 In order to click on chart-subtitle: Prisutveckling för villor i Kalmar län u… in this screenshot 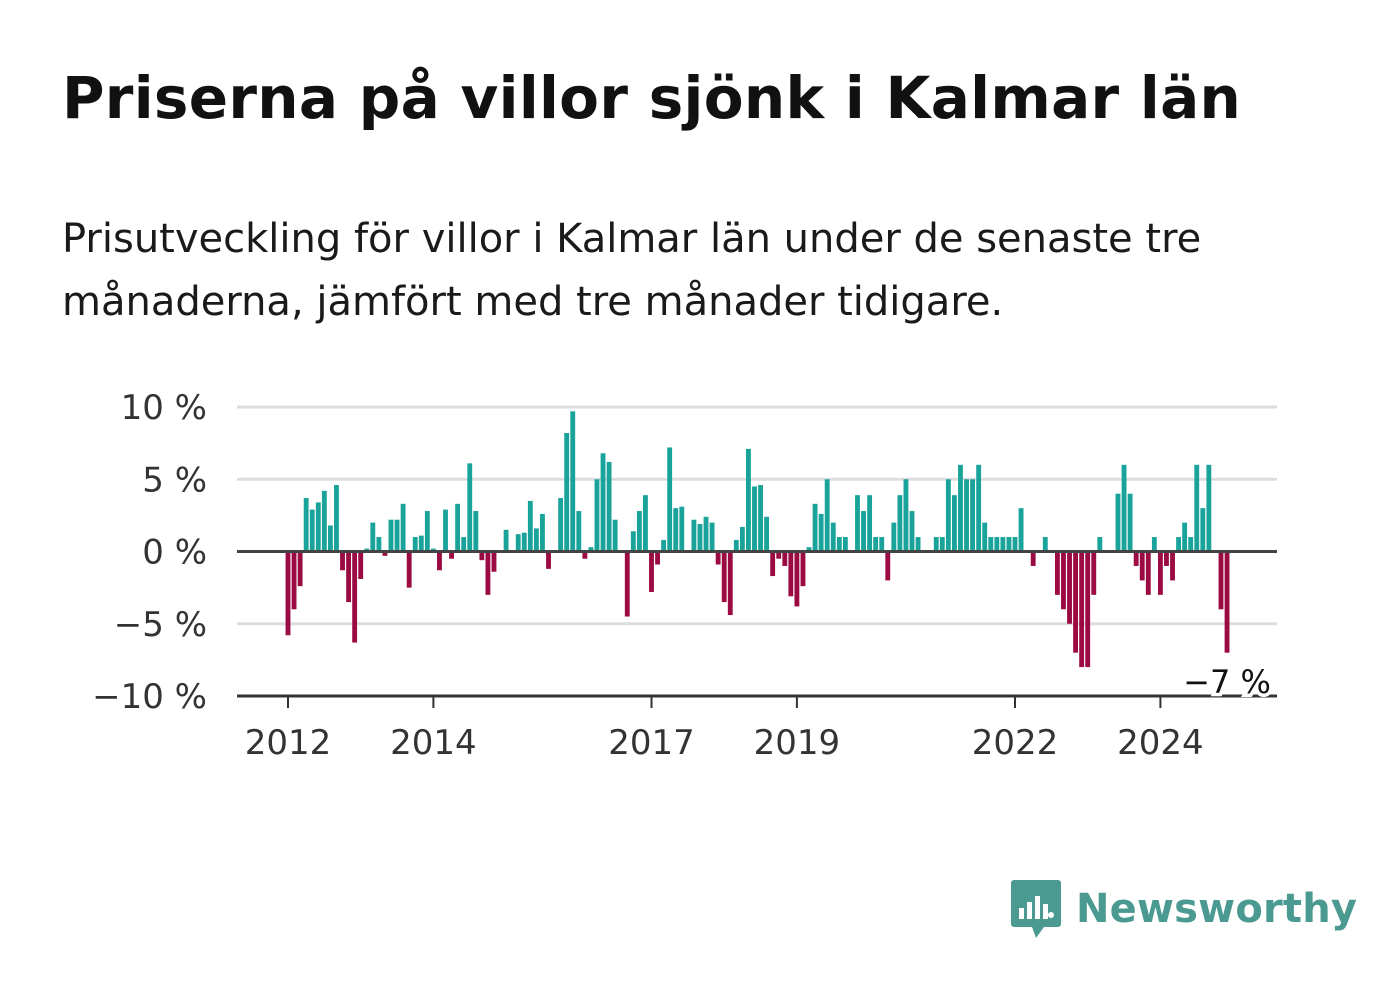, I will do `click(632, 270)`.